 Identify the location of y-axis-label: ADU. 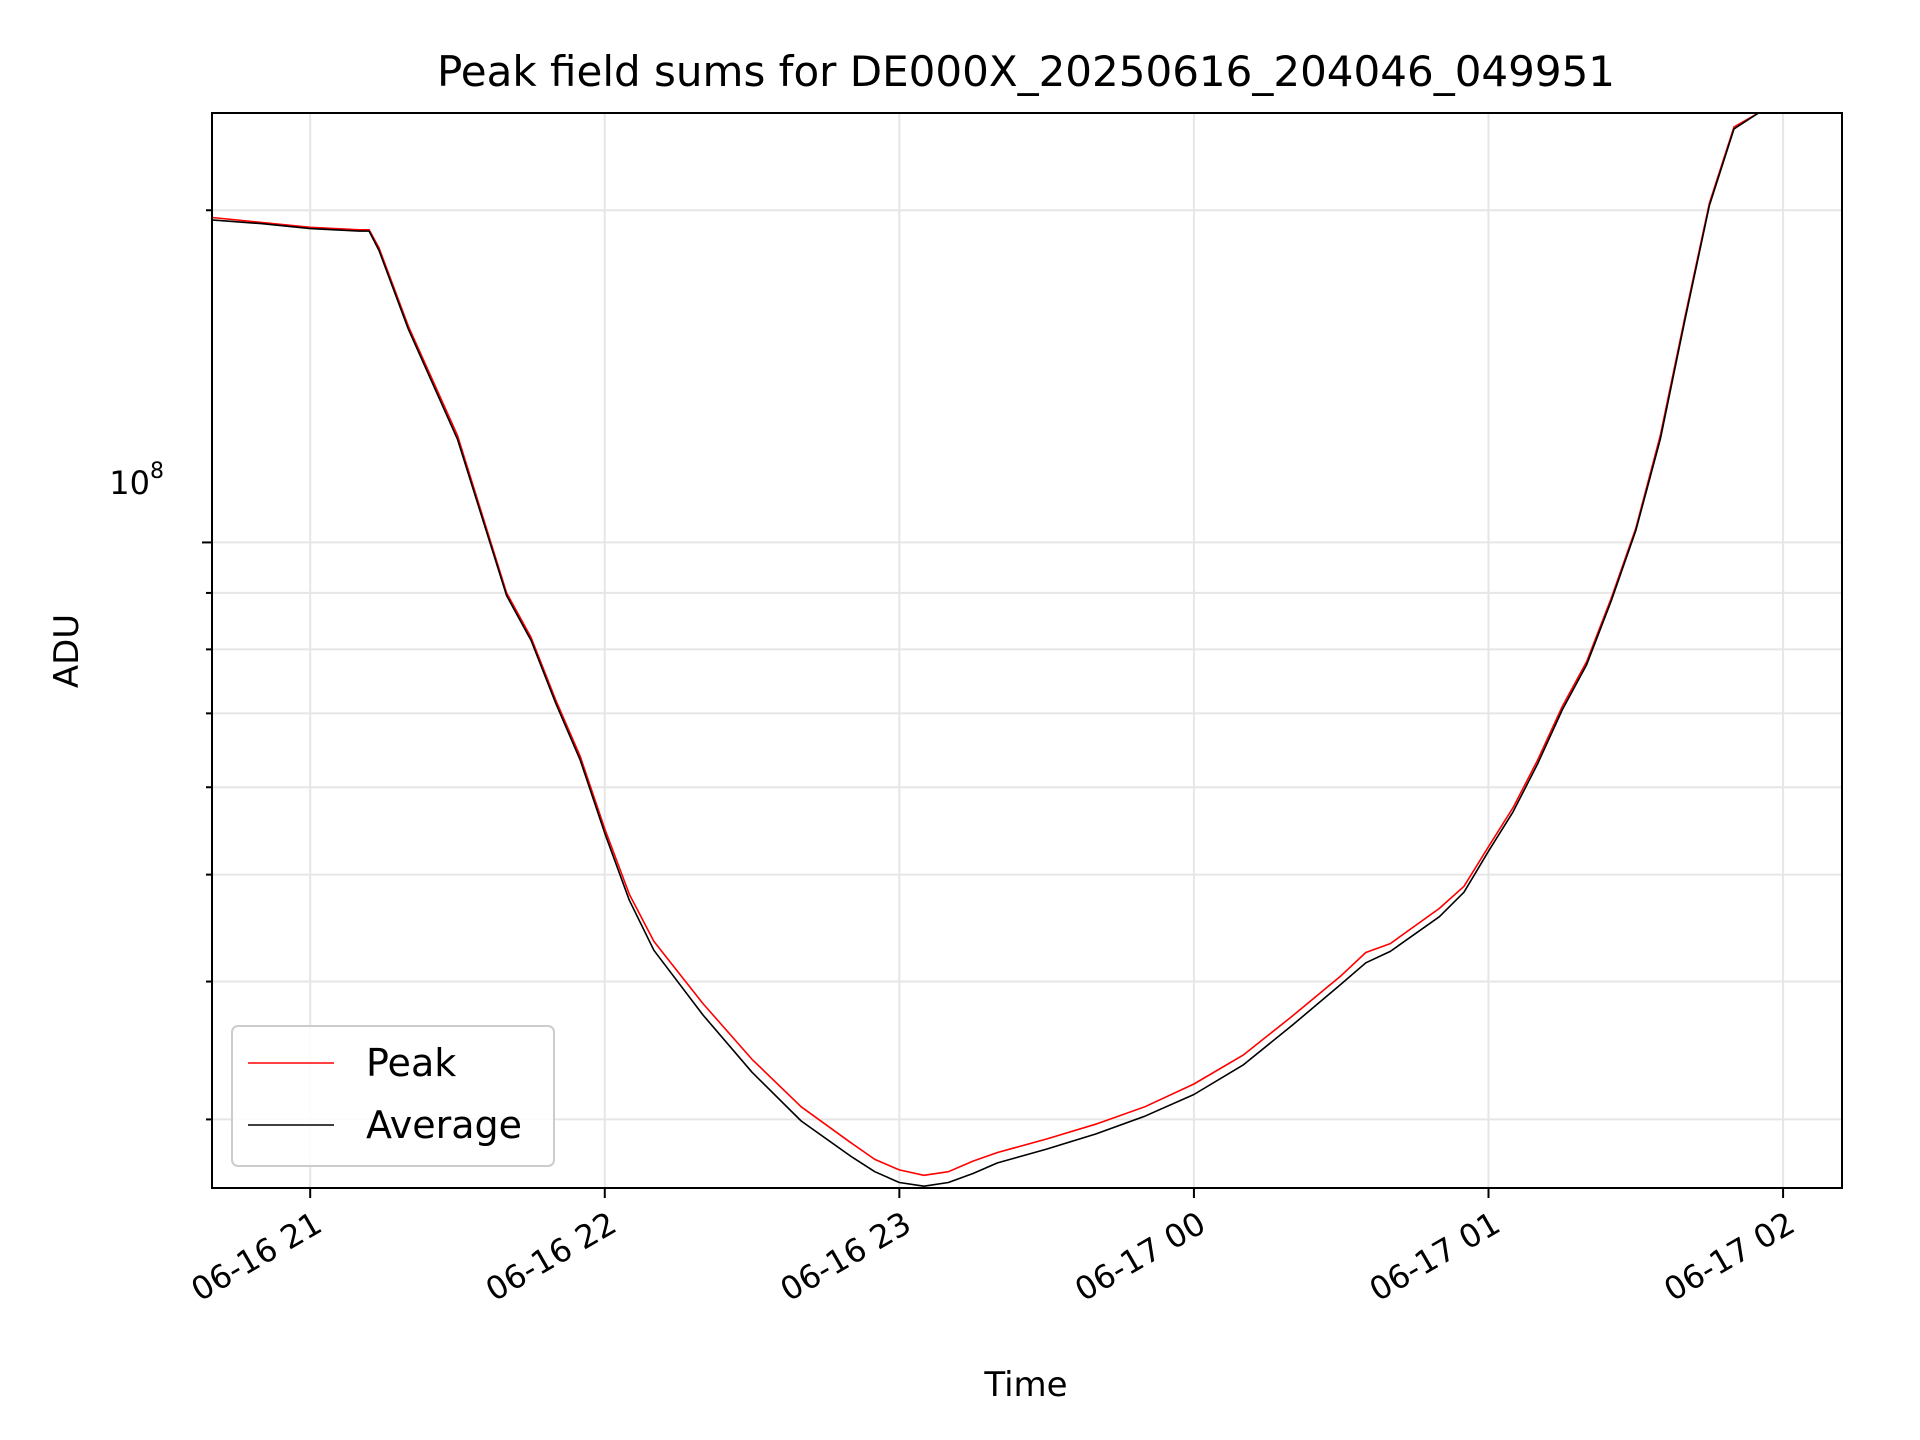
(67, 651).